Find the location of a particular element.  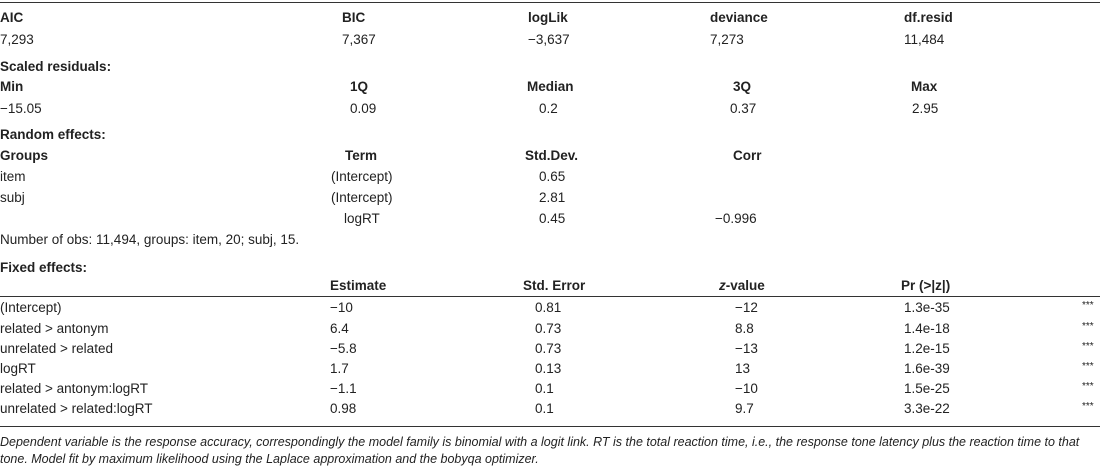

loglik-header: logLik is located at coordinates (548, 17).